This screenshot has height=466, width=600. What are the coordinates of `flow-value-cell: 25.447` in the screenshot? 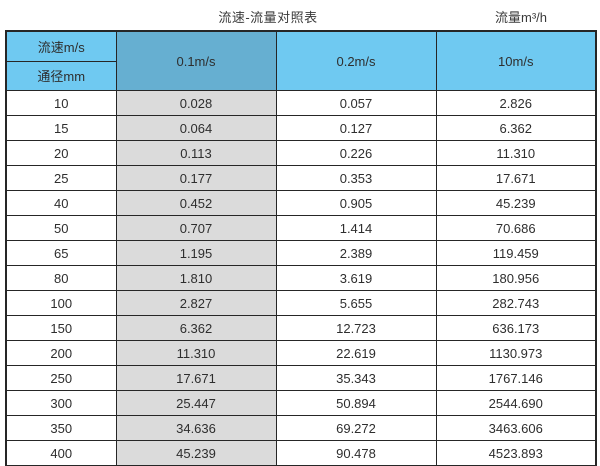 It's located at (196, 403).